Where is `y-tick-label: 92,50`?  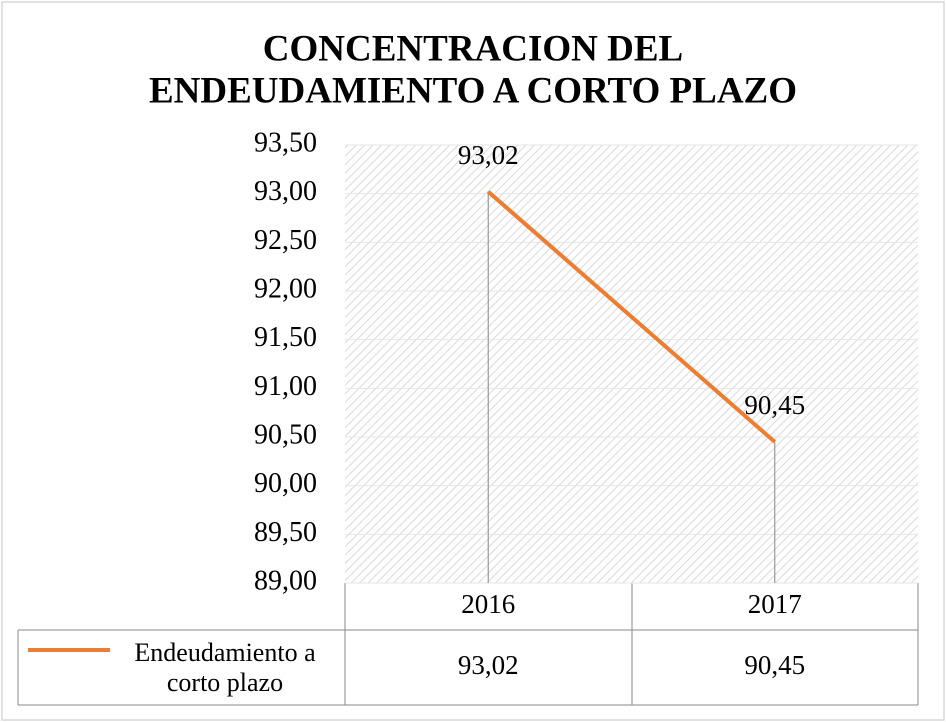 y-tick-label: 92,50 is located at coordinates (285, 240).